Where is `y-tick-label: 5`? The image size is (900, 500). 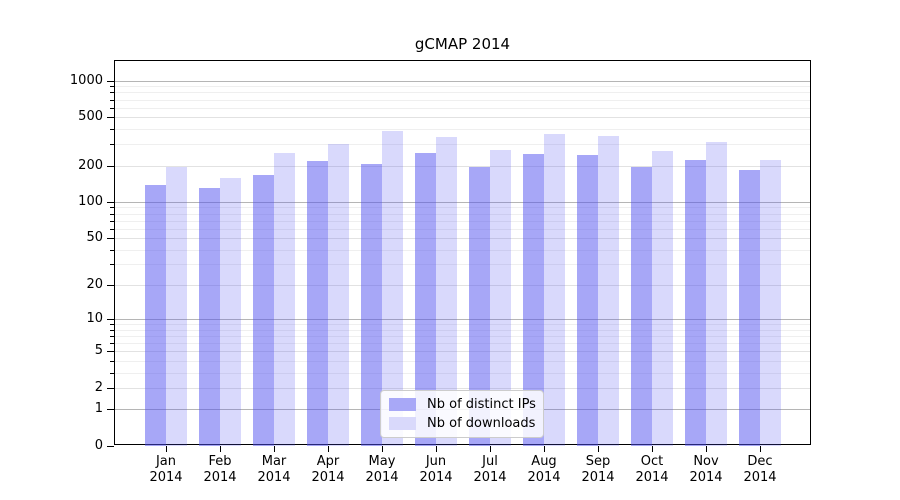 y-tick-label: 5 is located at coordinates (98, 351).